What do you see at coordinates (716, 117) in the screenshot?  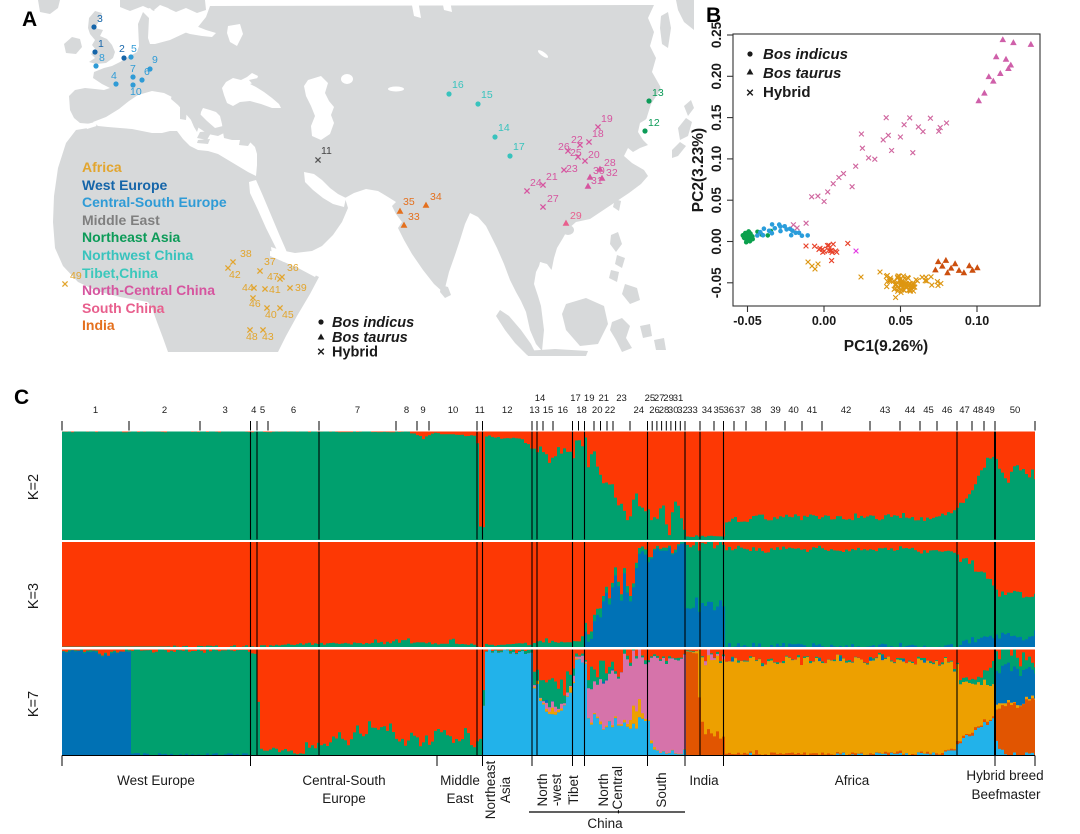 I see `svg-text: 0.15` at bounding box center [716, 117].